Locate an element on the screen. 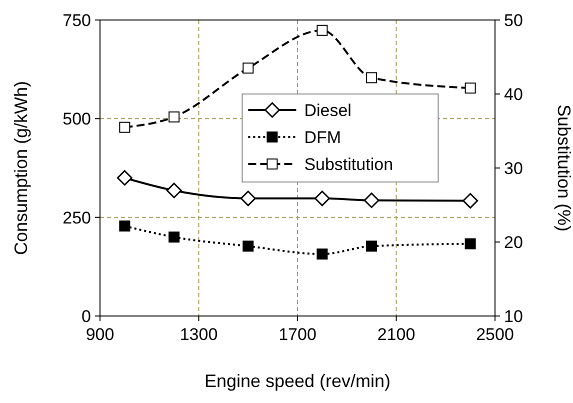  y2-tick-label: 40 is located at coordinates (513, 94).